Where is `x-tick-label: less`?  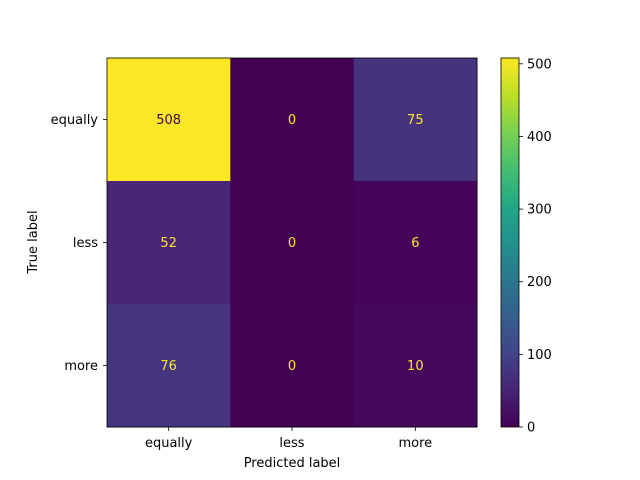
x-tick-label: less is located at coordinates (291, 443).